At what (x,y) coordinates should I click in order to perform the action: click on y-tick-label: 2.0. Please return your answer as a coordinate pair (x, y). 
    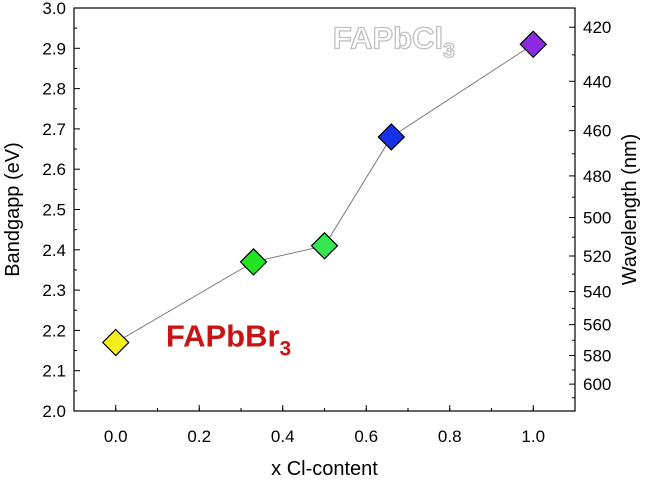
    Looking at the image, I should click on (54, 411).